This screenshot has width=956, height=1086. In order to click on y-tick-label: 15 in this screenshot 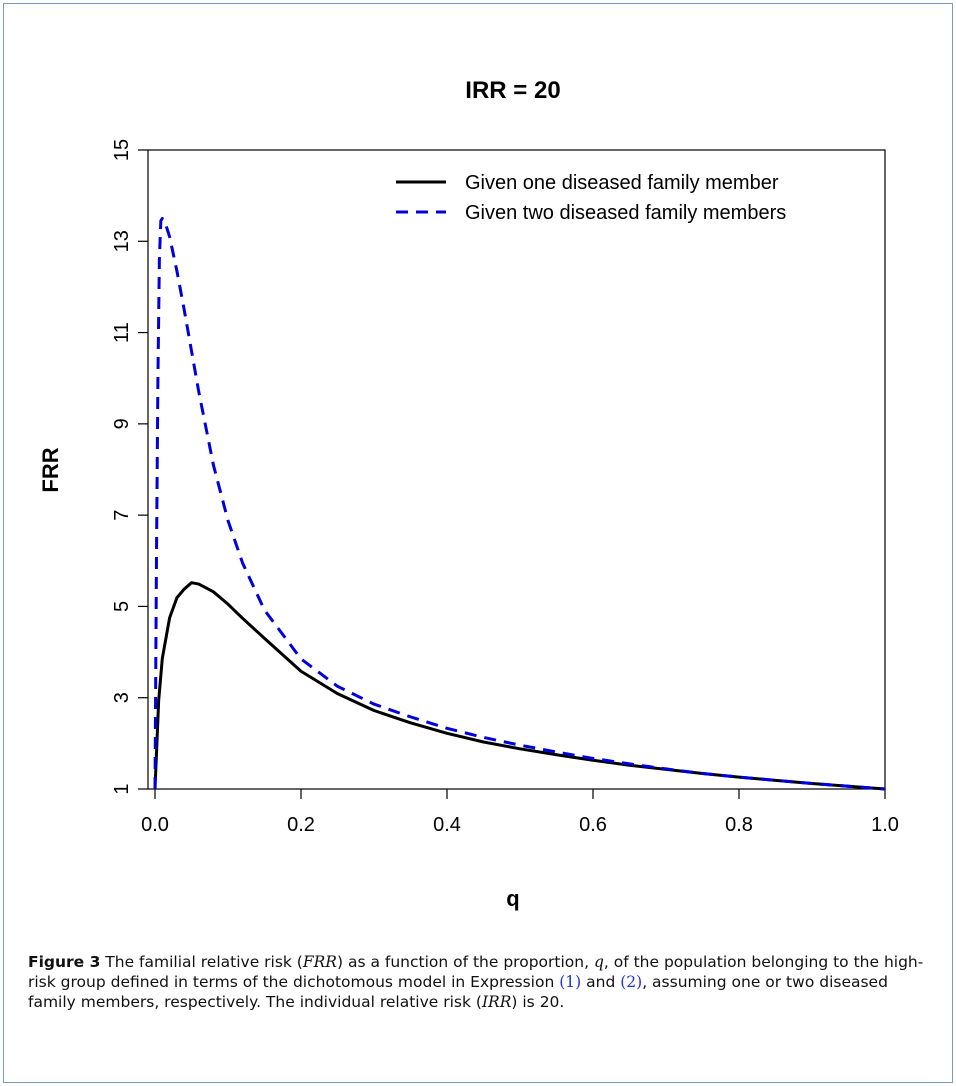, I will do `click(122, 150)`.